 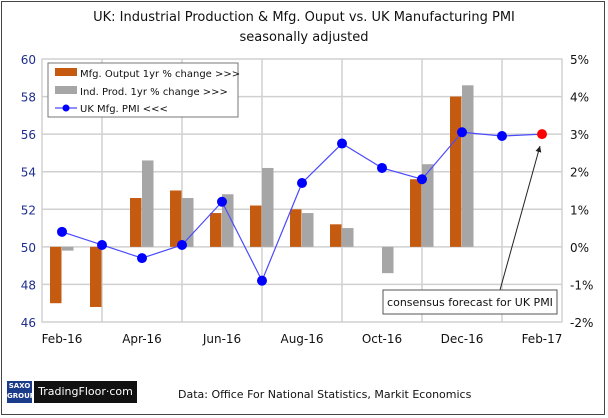 I want to click on left-axis-tick-label: 46, so click(x=28, y=323).